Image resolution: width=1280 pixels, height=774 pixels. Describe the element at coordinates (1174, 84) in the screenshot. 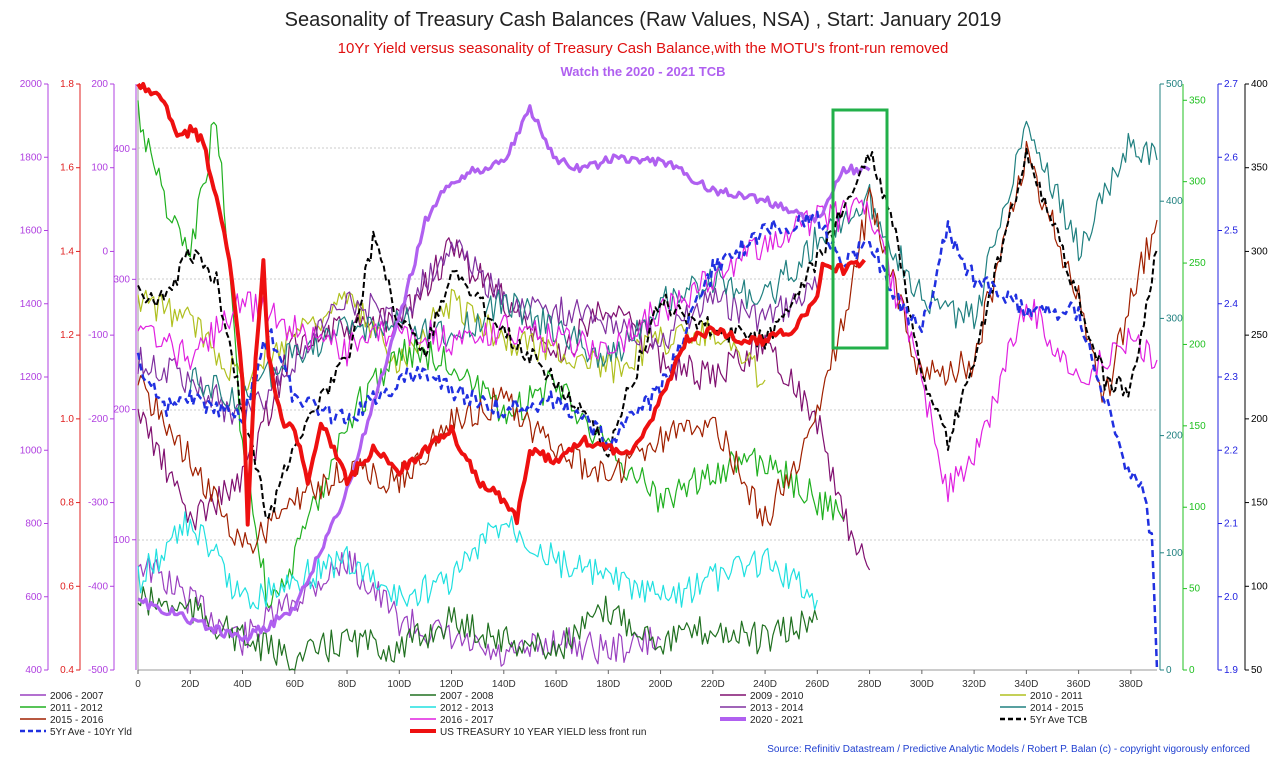

I see `right-axis-label: 500` at that location.